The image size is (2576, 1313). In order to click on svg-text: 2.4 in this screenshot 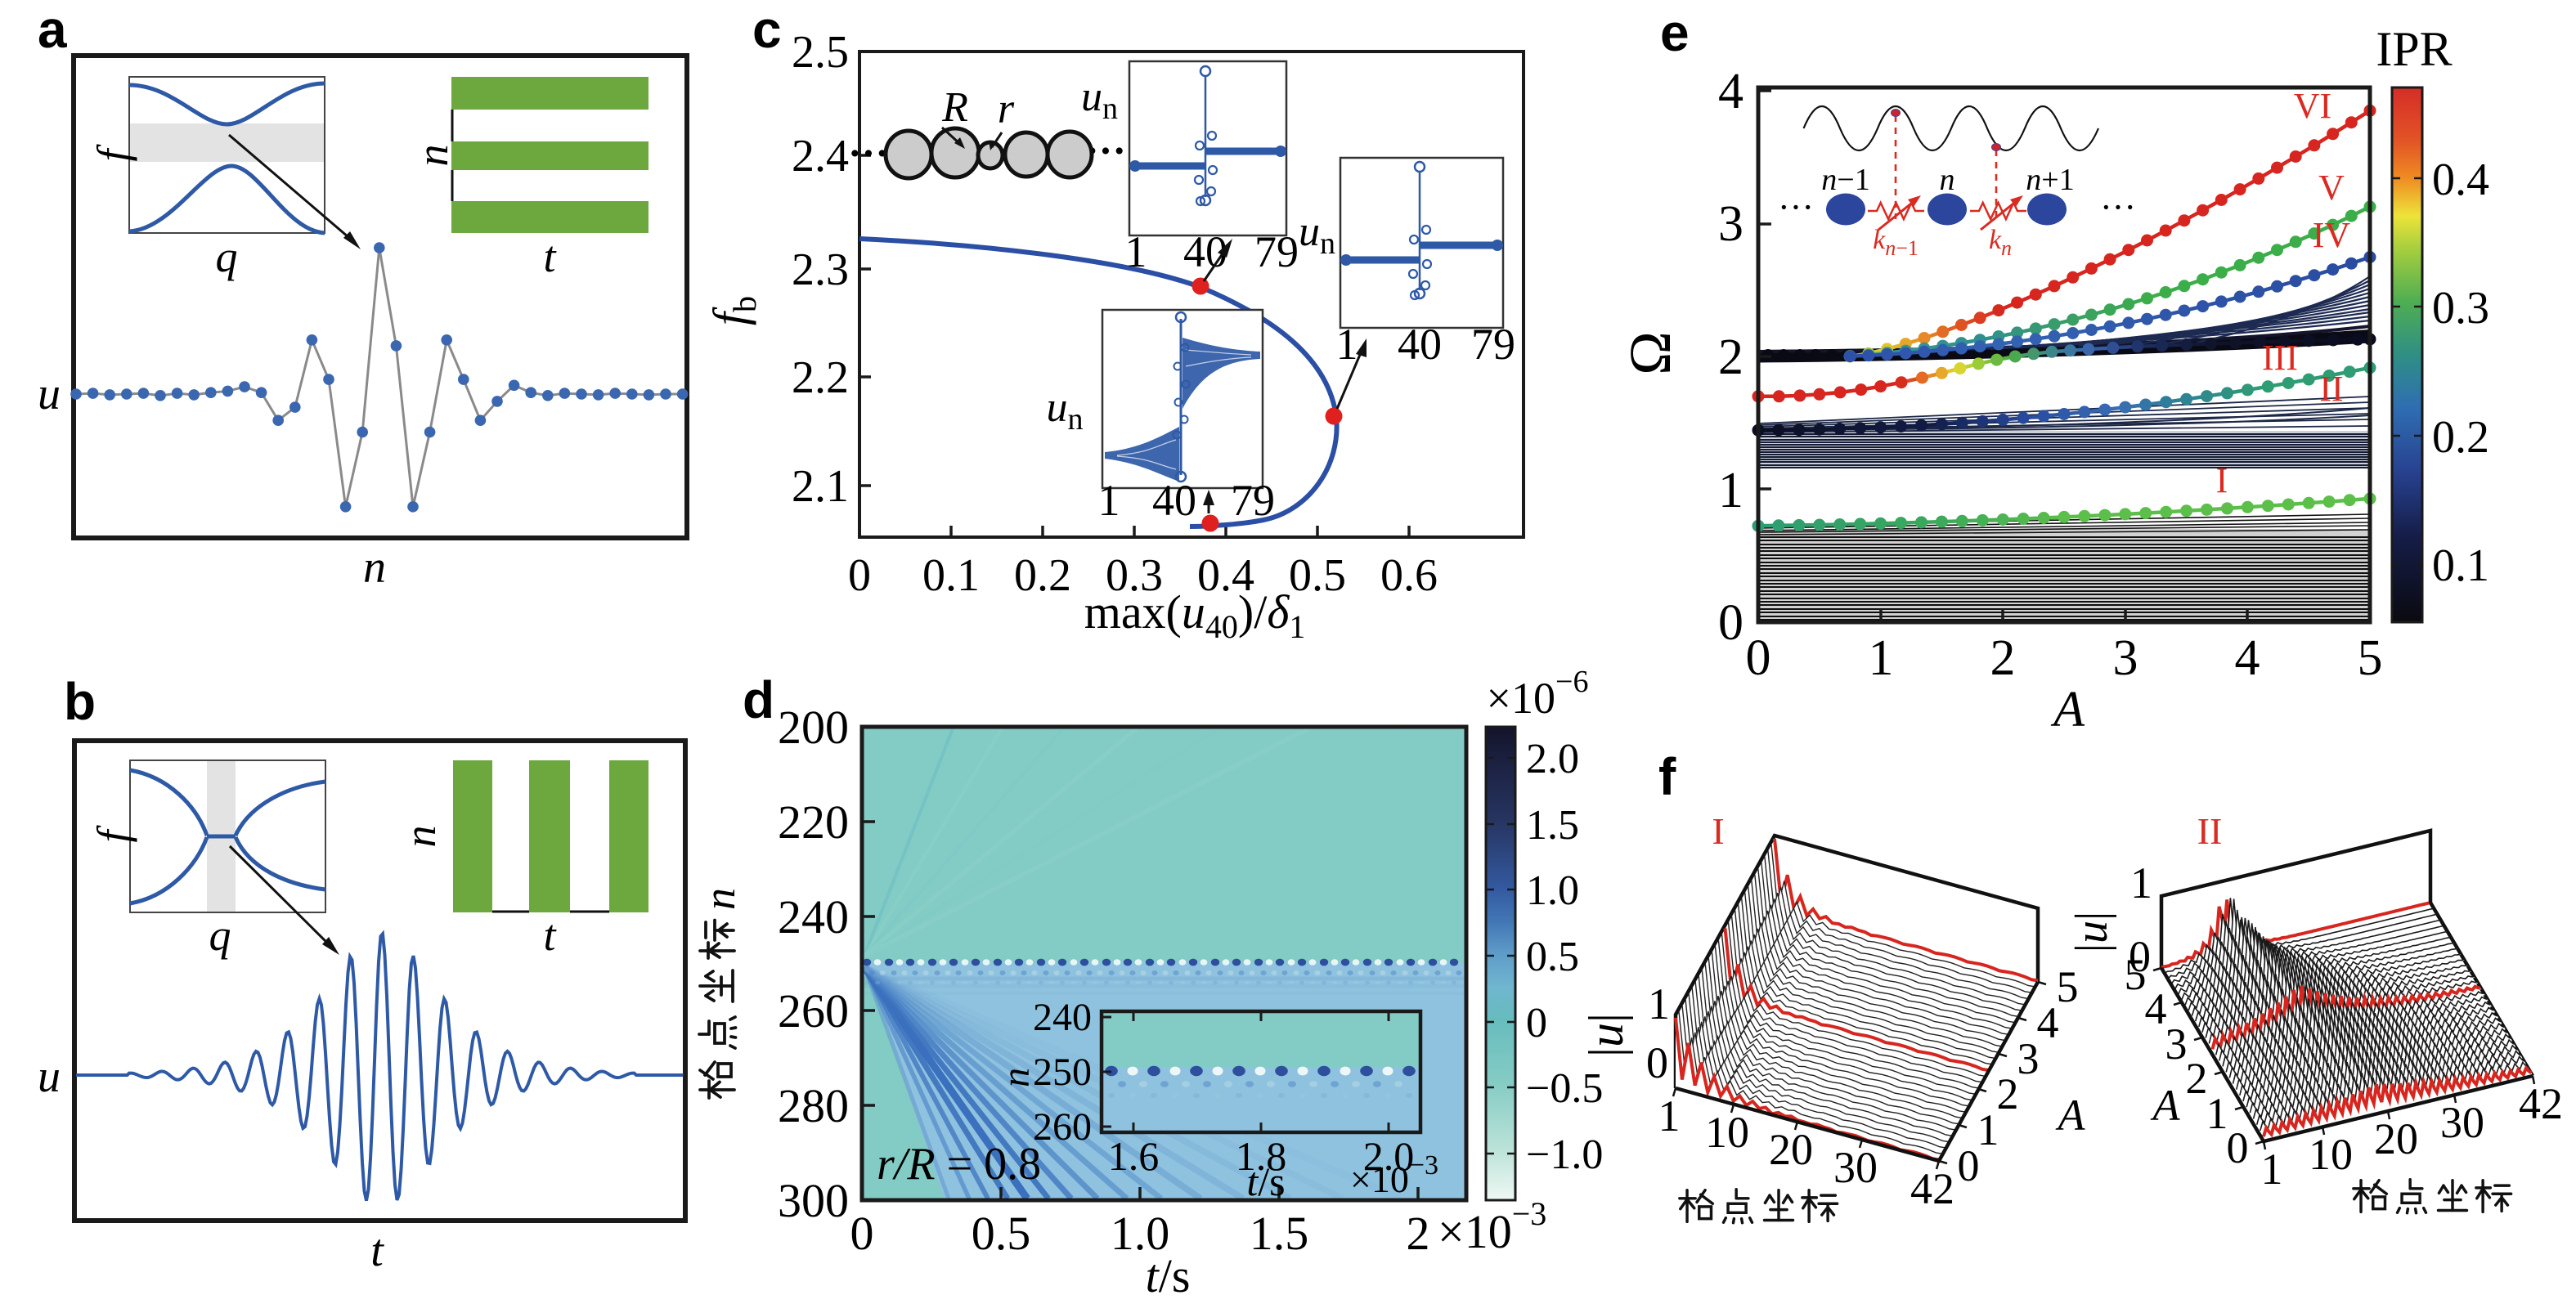, I will do `click(821, 156)`.